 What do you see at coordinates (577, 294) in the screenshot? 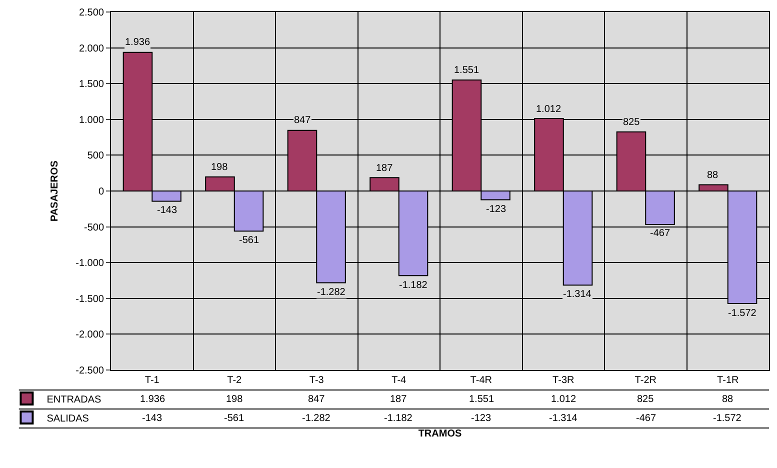
I see `text: -1.314` at bounding box center [577, 294].